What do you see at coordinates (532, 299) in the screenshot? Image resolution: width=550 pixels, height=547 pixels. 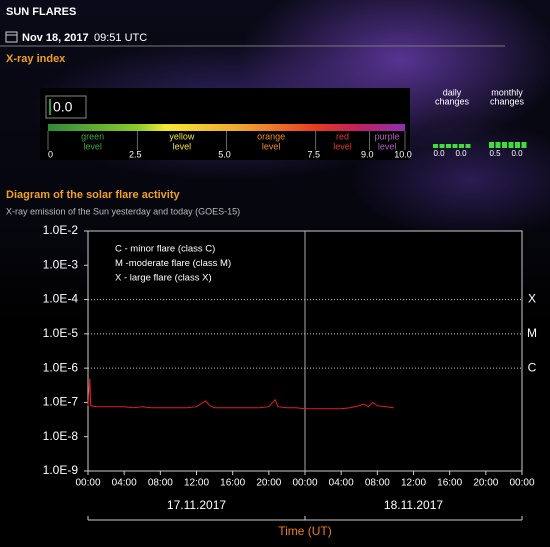 I see `threshold-label: X` at bounding box center [532, 299].